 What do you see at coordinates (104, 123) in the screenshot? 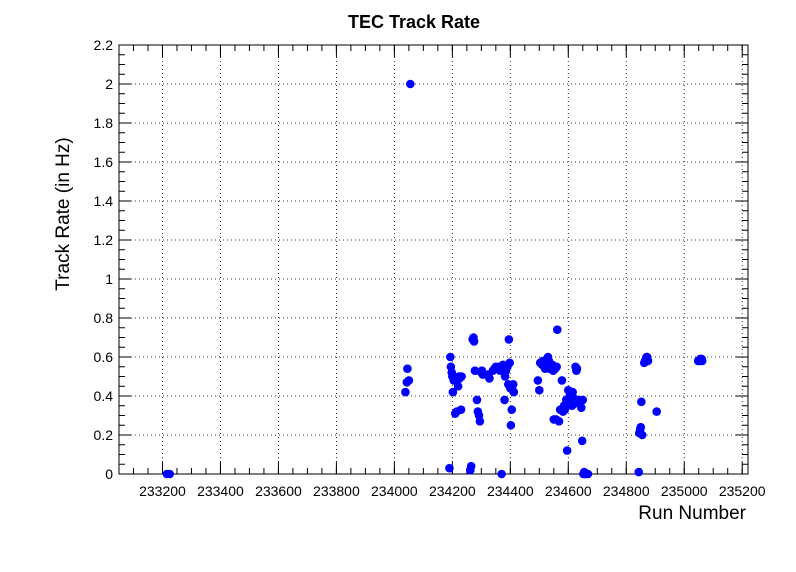
I see `y-tick-label: 1.8` at bounding box center [104, 123].